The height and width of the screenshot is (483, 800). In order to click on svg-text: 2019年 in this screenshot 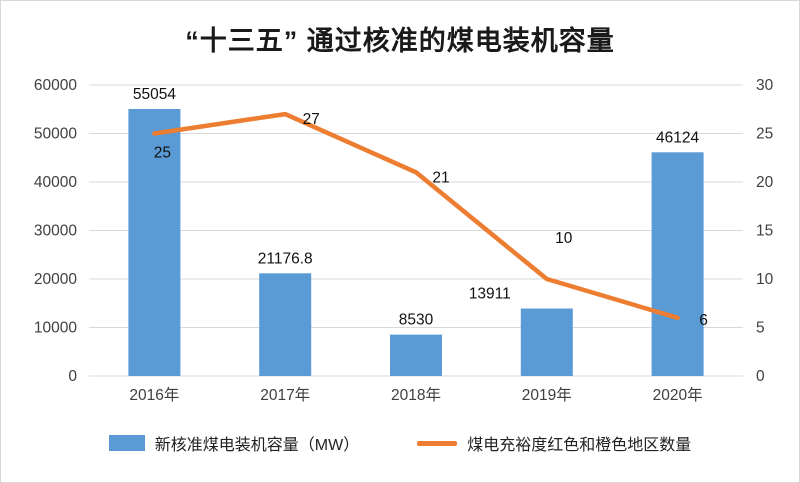, I will do `click(547, 395)`.